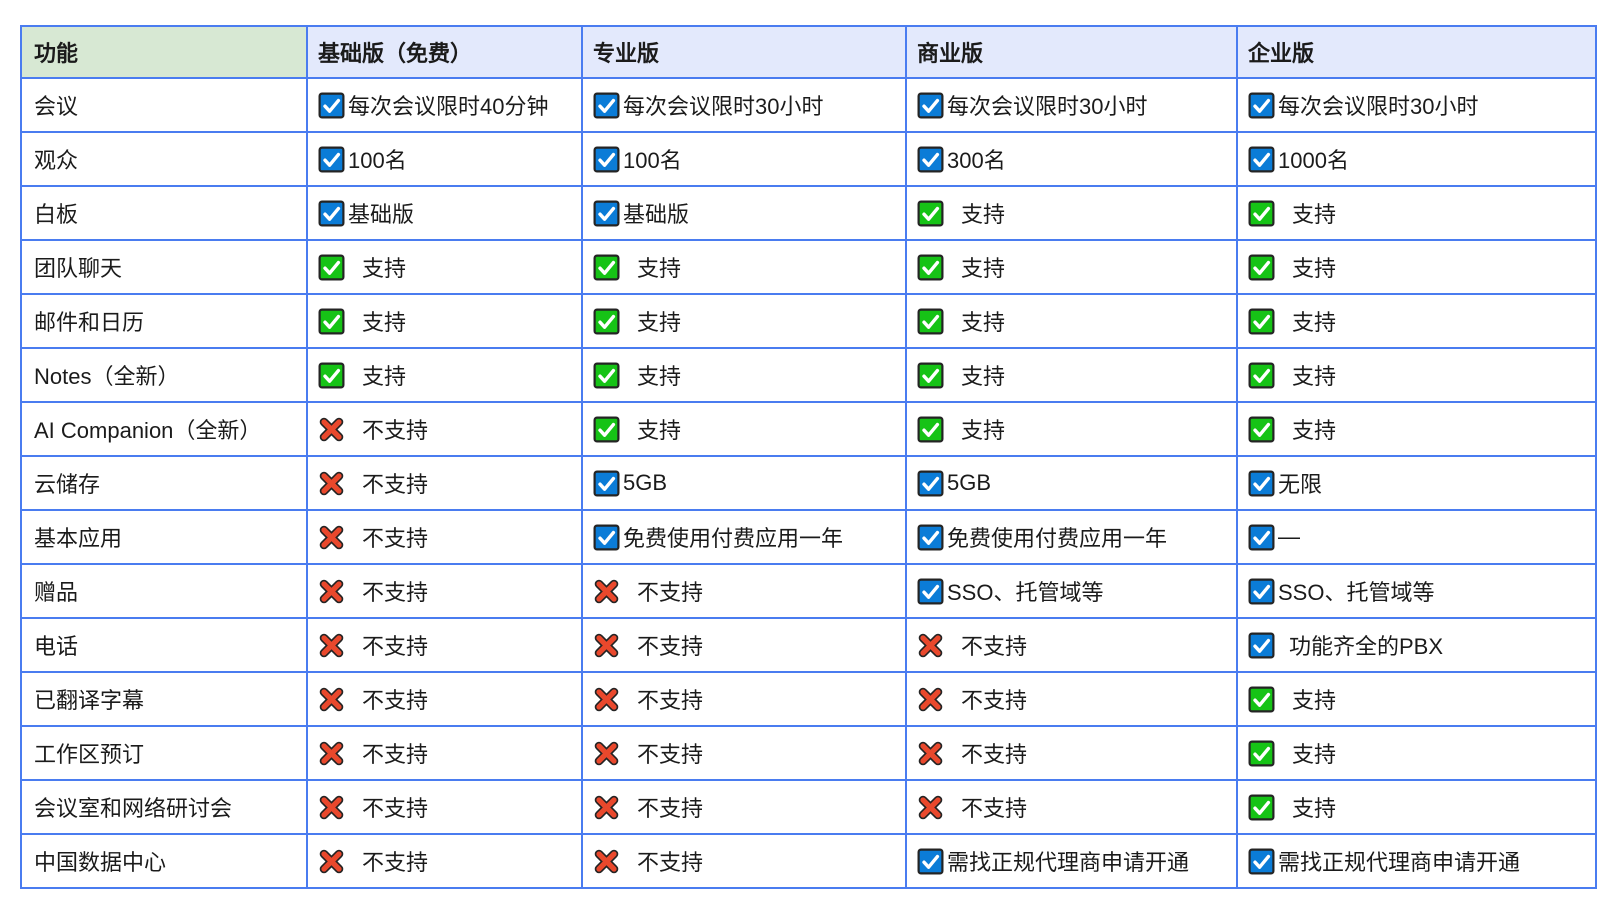  Describe the element at coordinates (656, 214) in the screenshot. I see `cell-text: 基础版` at that location.